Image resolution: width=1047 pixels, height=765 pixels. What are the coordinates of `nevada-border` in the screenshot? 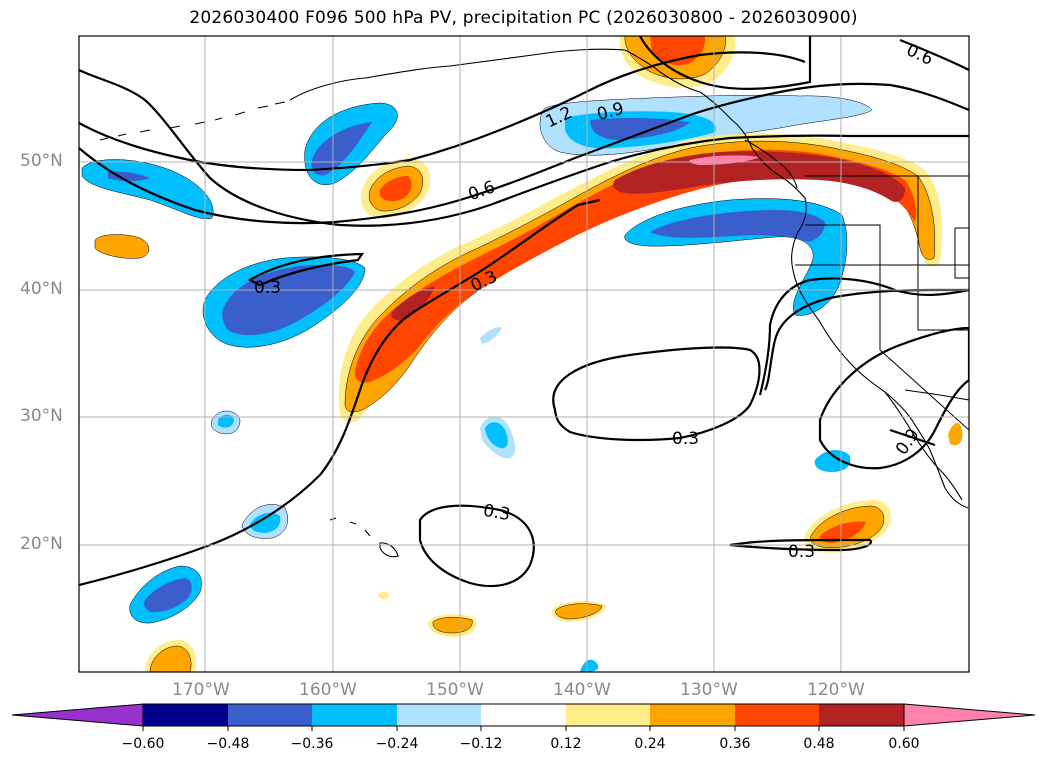 It's located at (961, 253).